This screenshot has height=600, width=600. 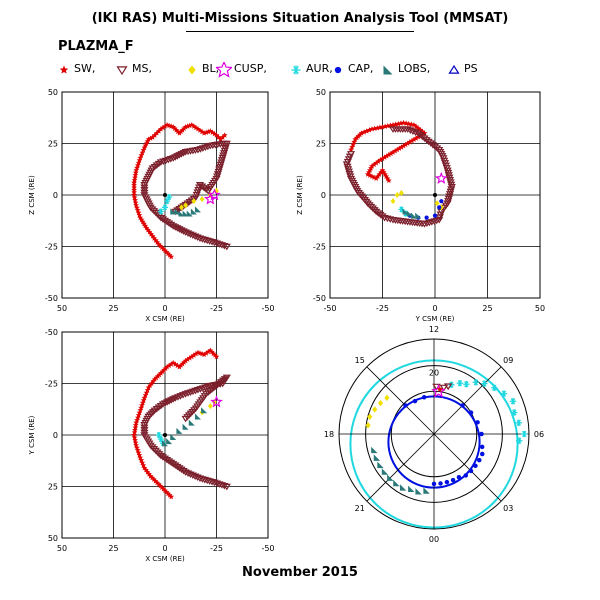 What do you see at coordinates (361, 68) in the screenshot?
I see `legend-label: CAP,` at bounding box center [361, 68].